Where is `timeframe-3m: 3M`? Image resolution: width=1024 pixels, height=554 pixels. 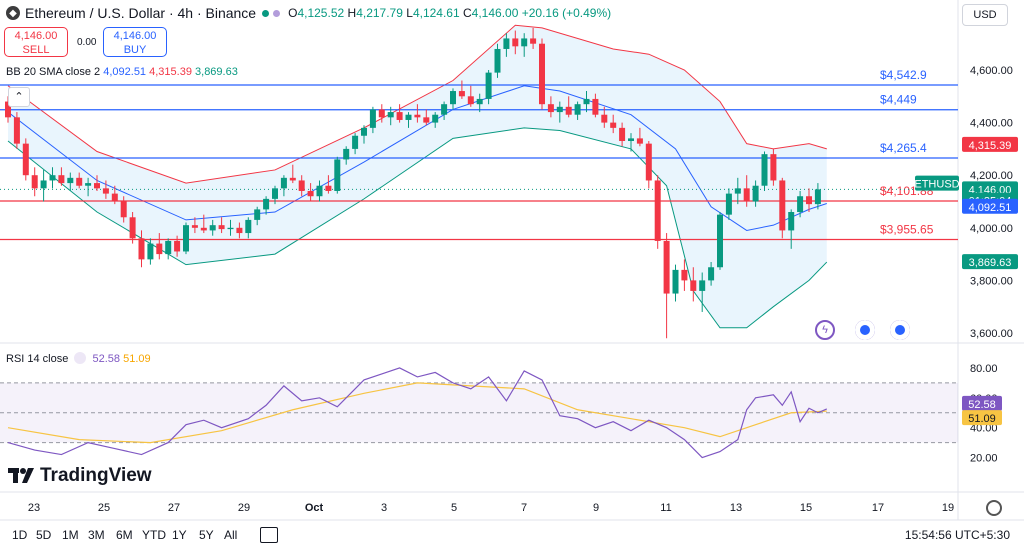
timeframe-3m: 3M is located at coordinates (96, 535).